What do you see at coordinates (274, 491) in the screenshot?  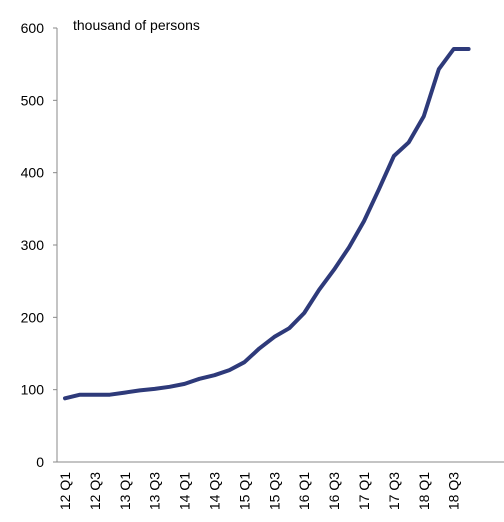 I see `x-tick-label: 15 Q3` at bounding box center [274, 491].